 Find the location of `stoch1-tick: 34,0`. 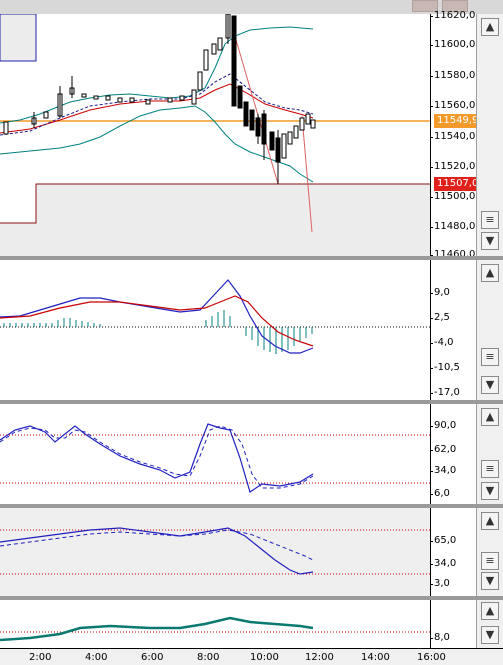

stoch1-tick: 34,0 is located at coordinates (443, 470).